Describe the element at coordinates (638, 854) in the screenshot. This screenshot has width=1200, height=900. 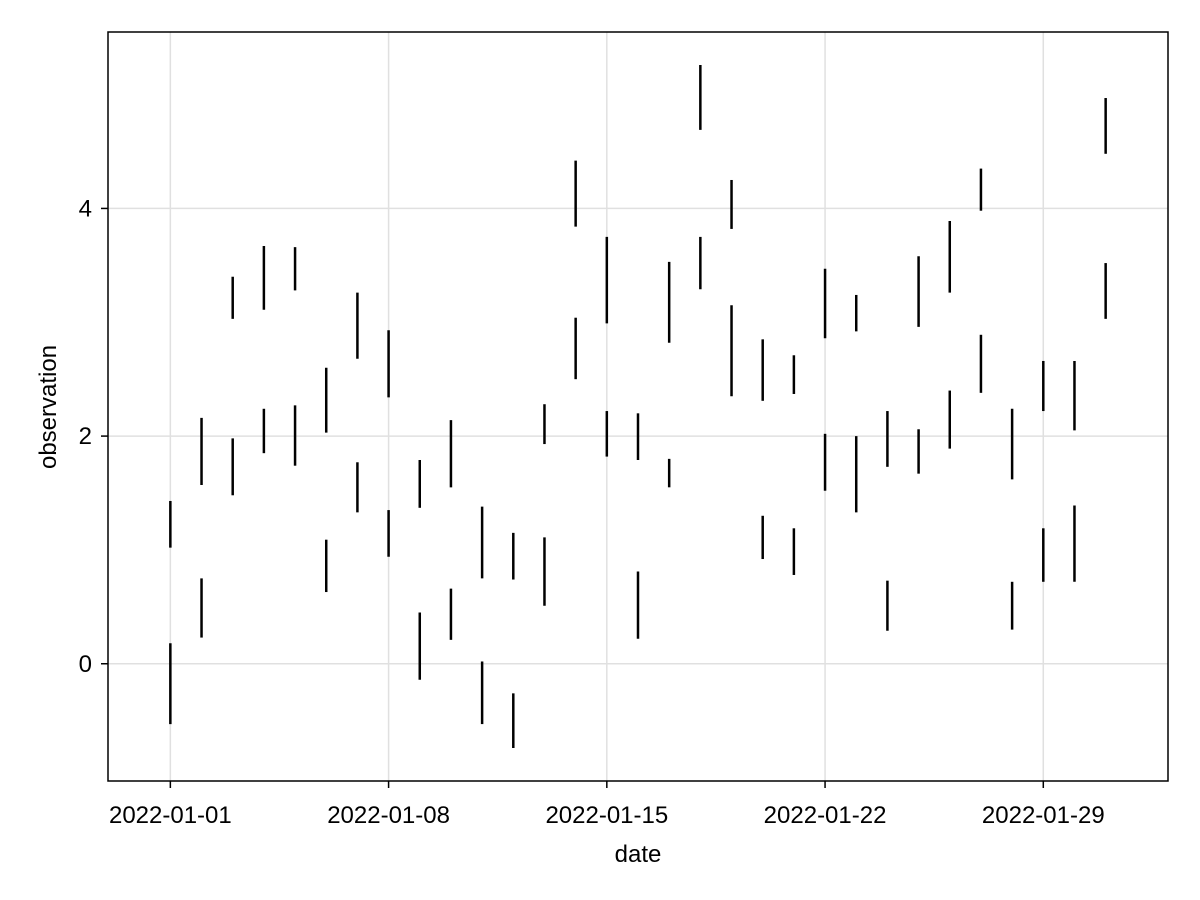
I see `x-axis-title: date` at that location.